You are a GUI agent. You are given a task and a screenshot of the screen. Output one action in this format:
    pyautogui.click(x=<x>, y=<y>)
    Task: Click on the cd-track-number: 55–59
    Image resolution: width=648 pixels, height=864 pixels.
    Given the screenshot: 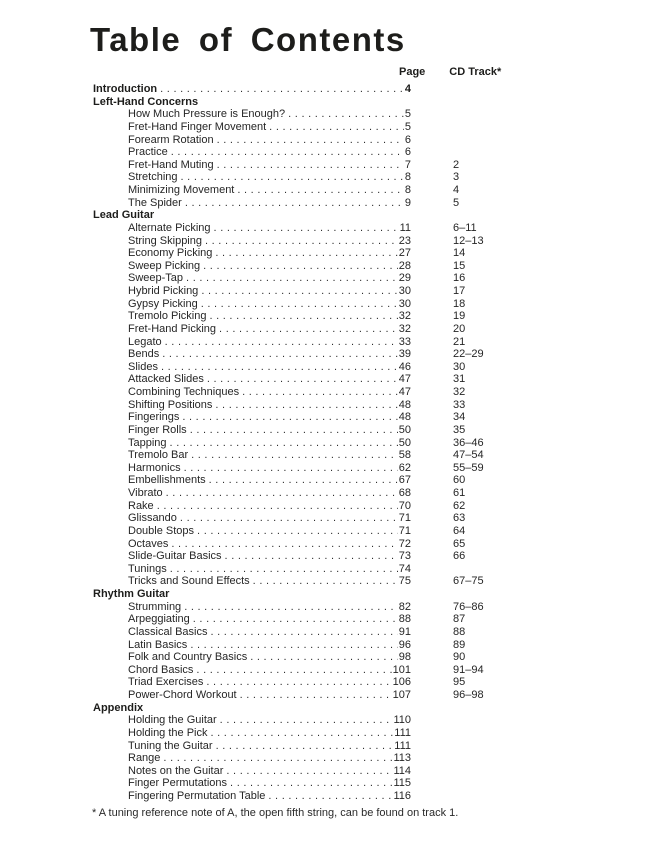 What is the action you would take?
    pyautogui.click(x=468, y=467)
    